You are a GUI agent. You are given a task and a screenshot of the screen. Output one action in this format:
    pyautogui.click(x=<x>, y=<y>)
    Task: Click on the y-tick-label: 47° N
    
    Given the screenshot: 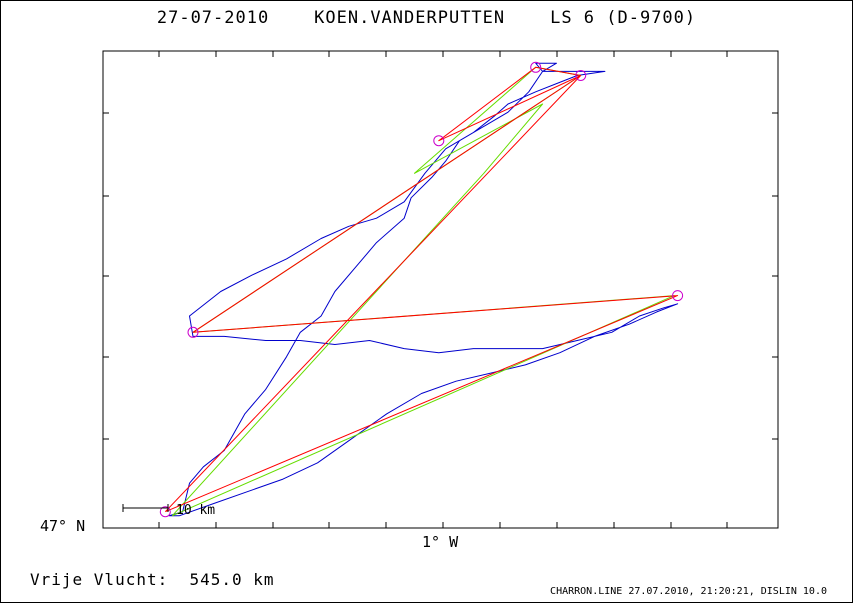 What is the action you would take?
    pyautogui.click(x=62, y=526)
    